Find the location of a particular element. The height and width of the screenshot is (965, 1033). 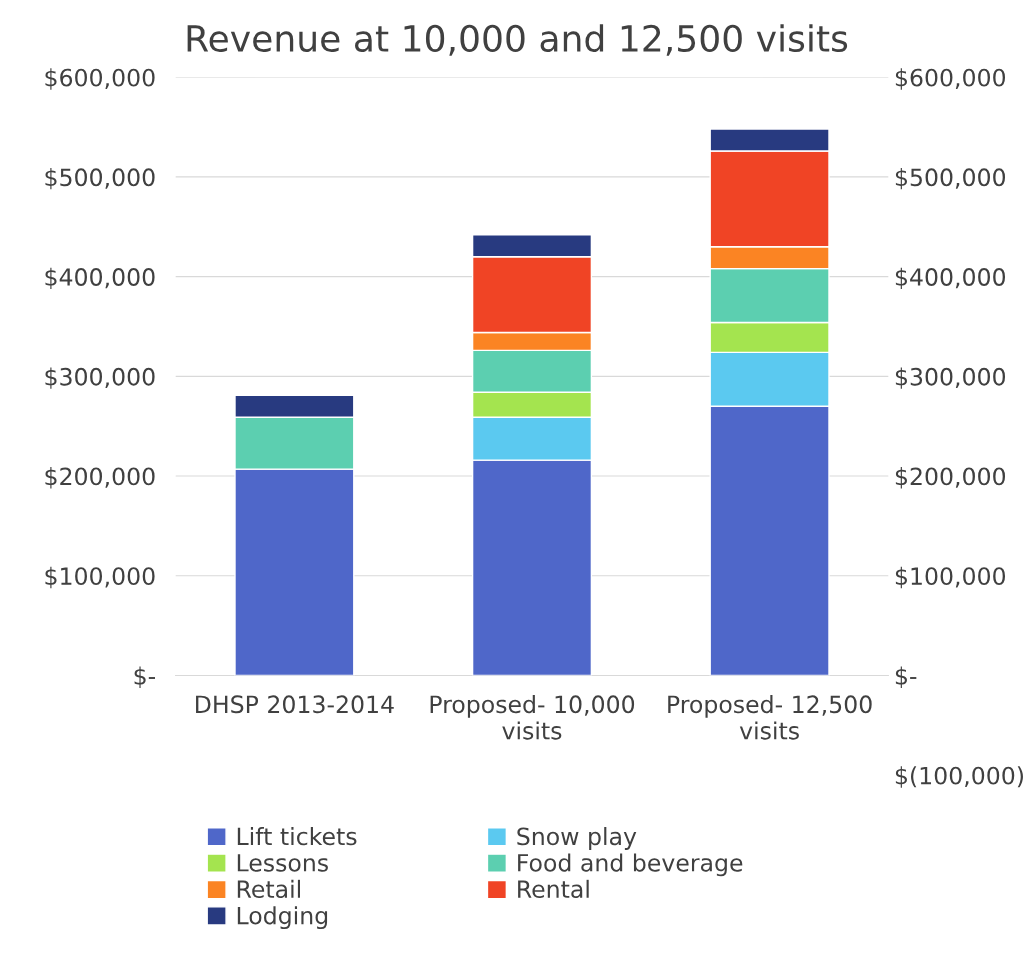

y-tick-label: $500,000 is located at coordinates (100, 178).